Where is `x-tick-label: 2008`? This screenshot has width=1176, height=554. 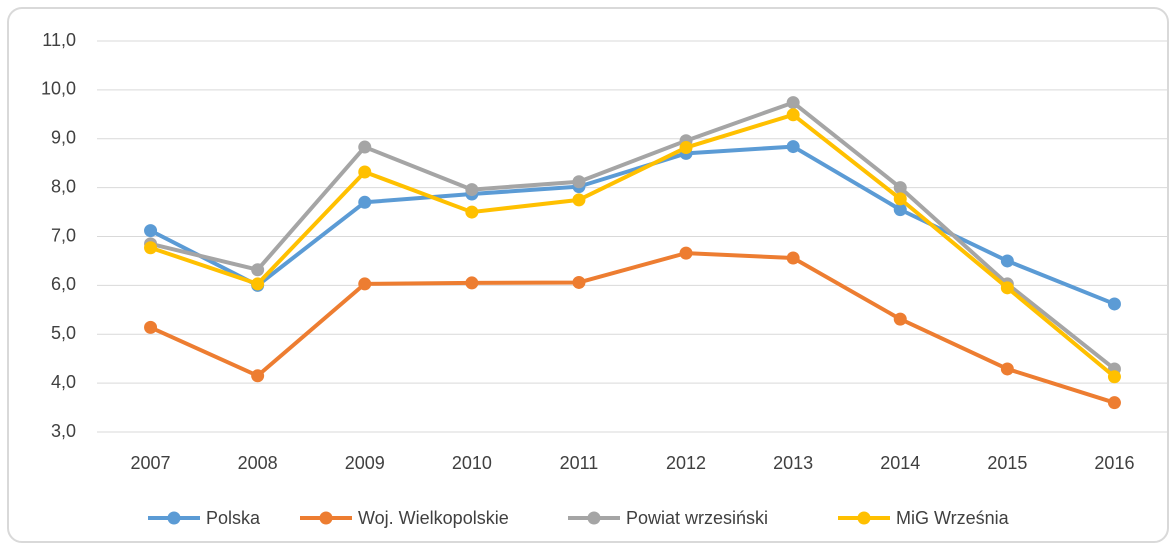 x-tick-label: 2008 is located at coordinates (258, 463).